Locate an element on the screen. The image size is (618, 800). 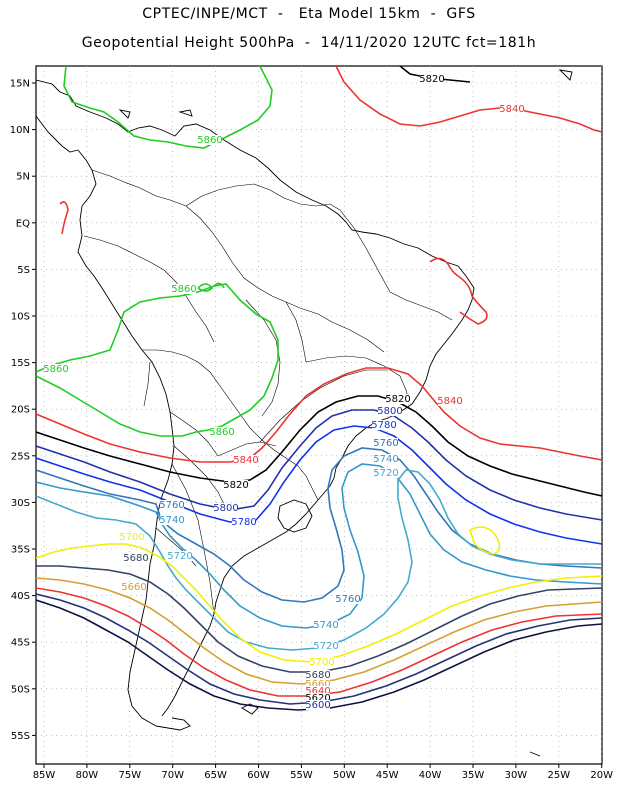
contour-label-5800: 5600 is located at coordinates (317, 705).